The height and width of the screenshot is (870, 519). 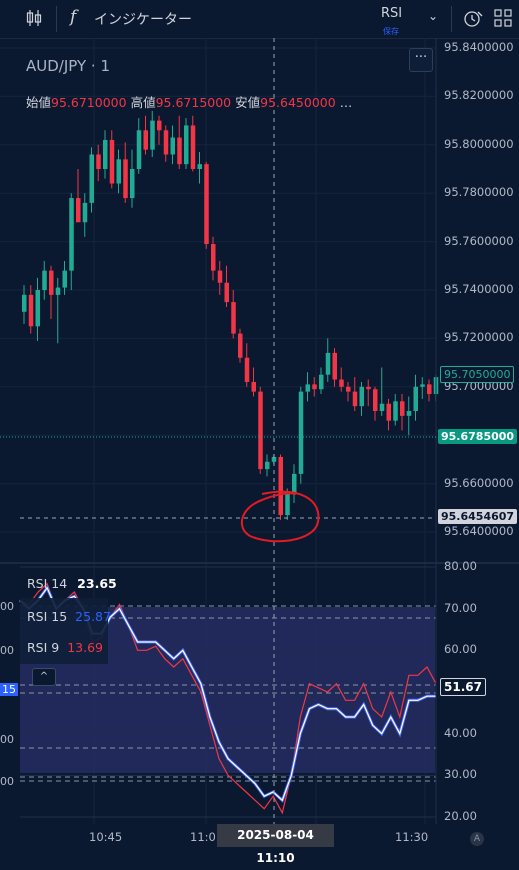 What do you see at coordinates (275, 844) in the screenshot?
I see `crosshair-time-label: 2025-08-04 11:10` at bounding box center [275, 844].